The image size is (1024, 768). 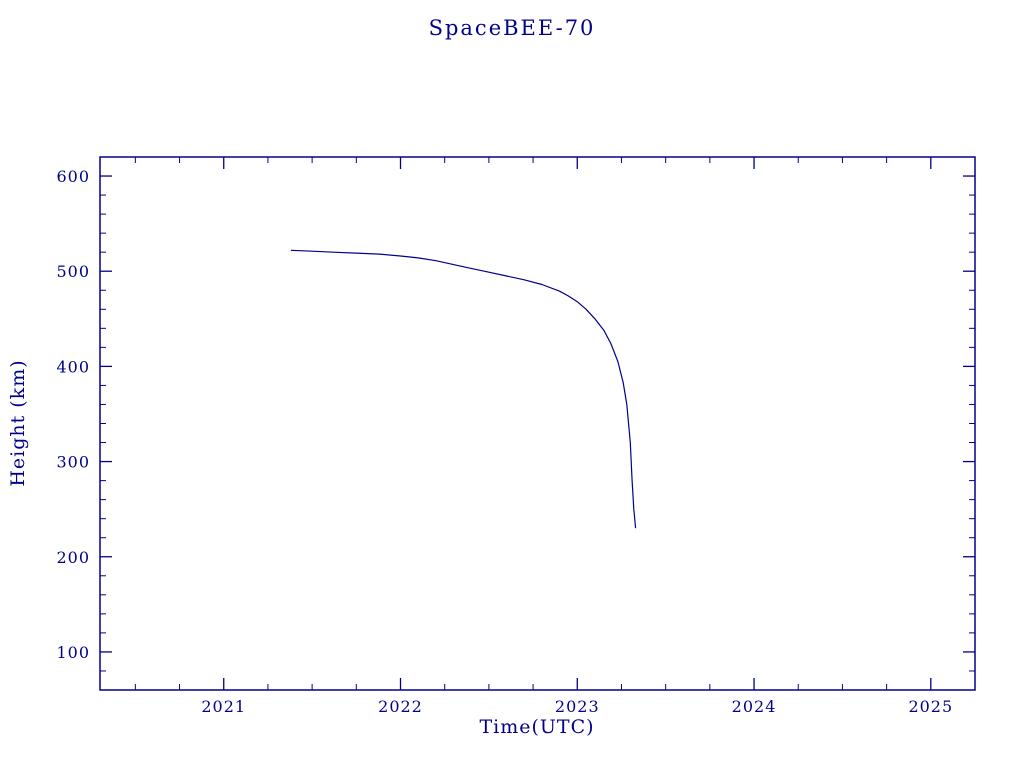 I want to click on y-tick-label: 200, so click(x=73, y=557).